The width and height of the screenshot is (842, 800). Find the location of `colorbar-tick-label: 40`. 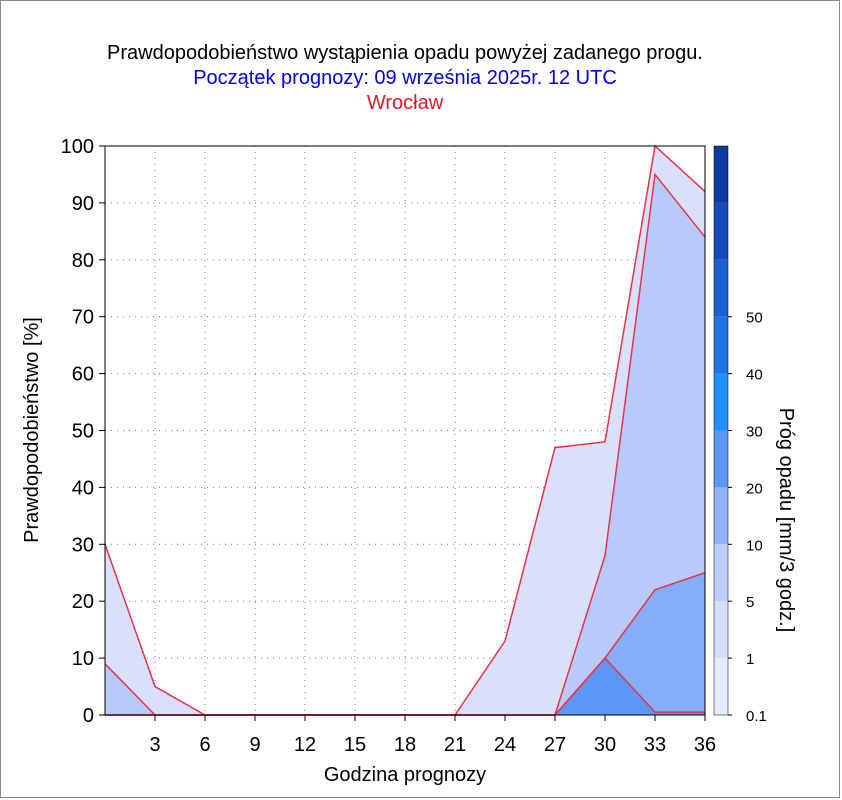

colorbar-tick-label: 40 is located at coordinates (754, 375).